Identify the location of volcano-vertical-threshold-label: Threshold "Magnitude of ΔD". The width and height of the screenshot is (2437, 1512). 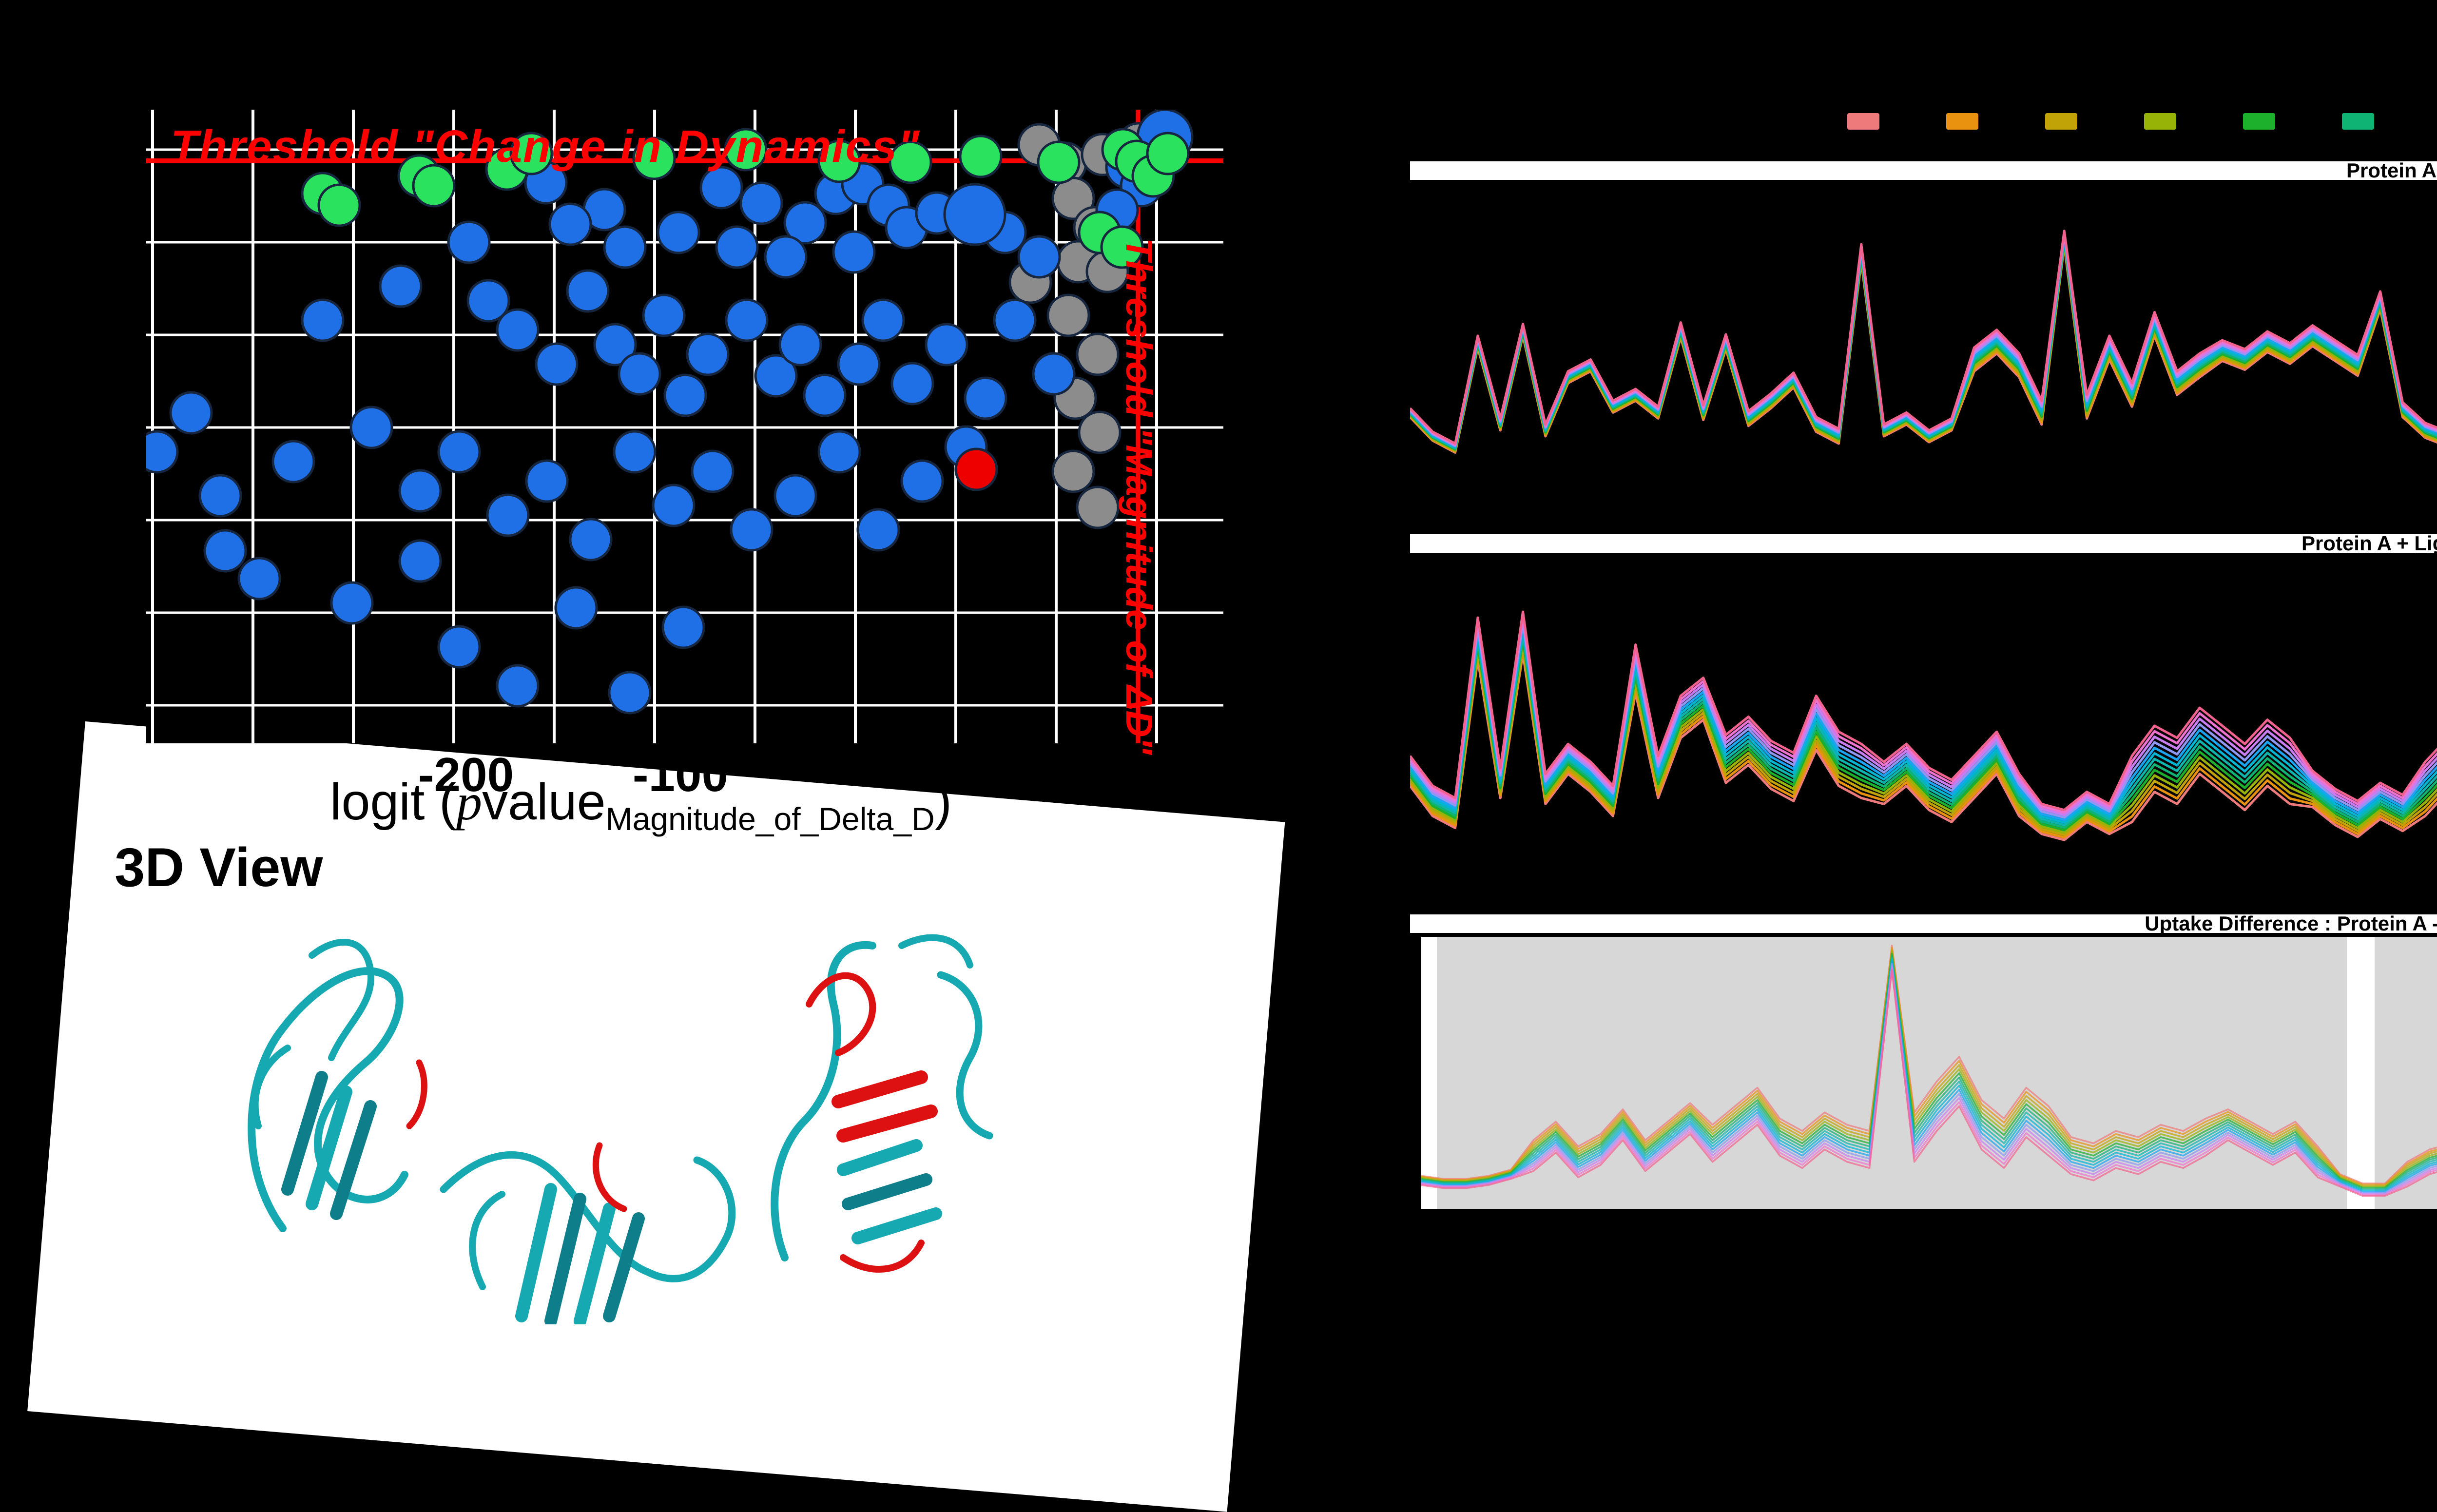
(1139, 496).